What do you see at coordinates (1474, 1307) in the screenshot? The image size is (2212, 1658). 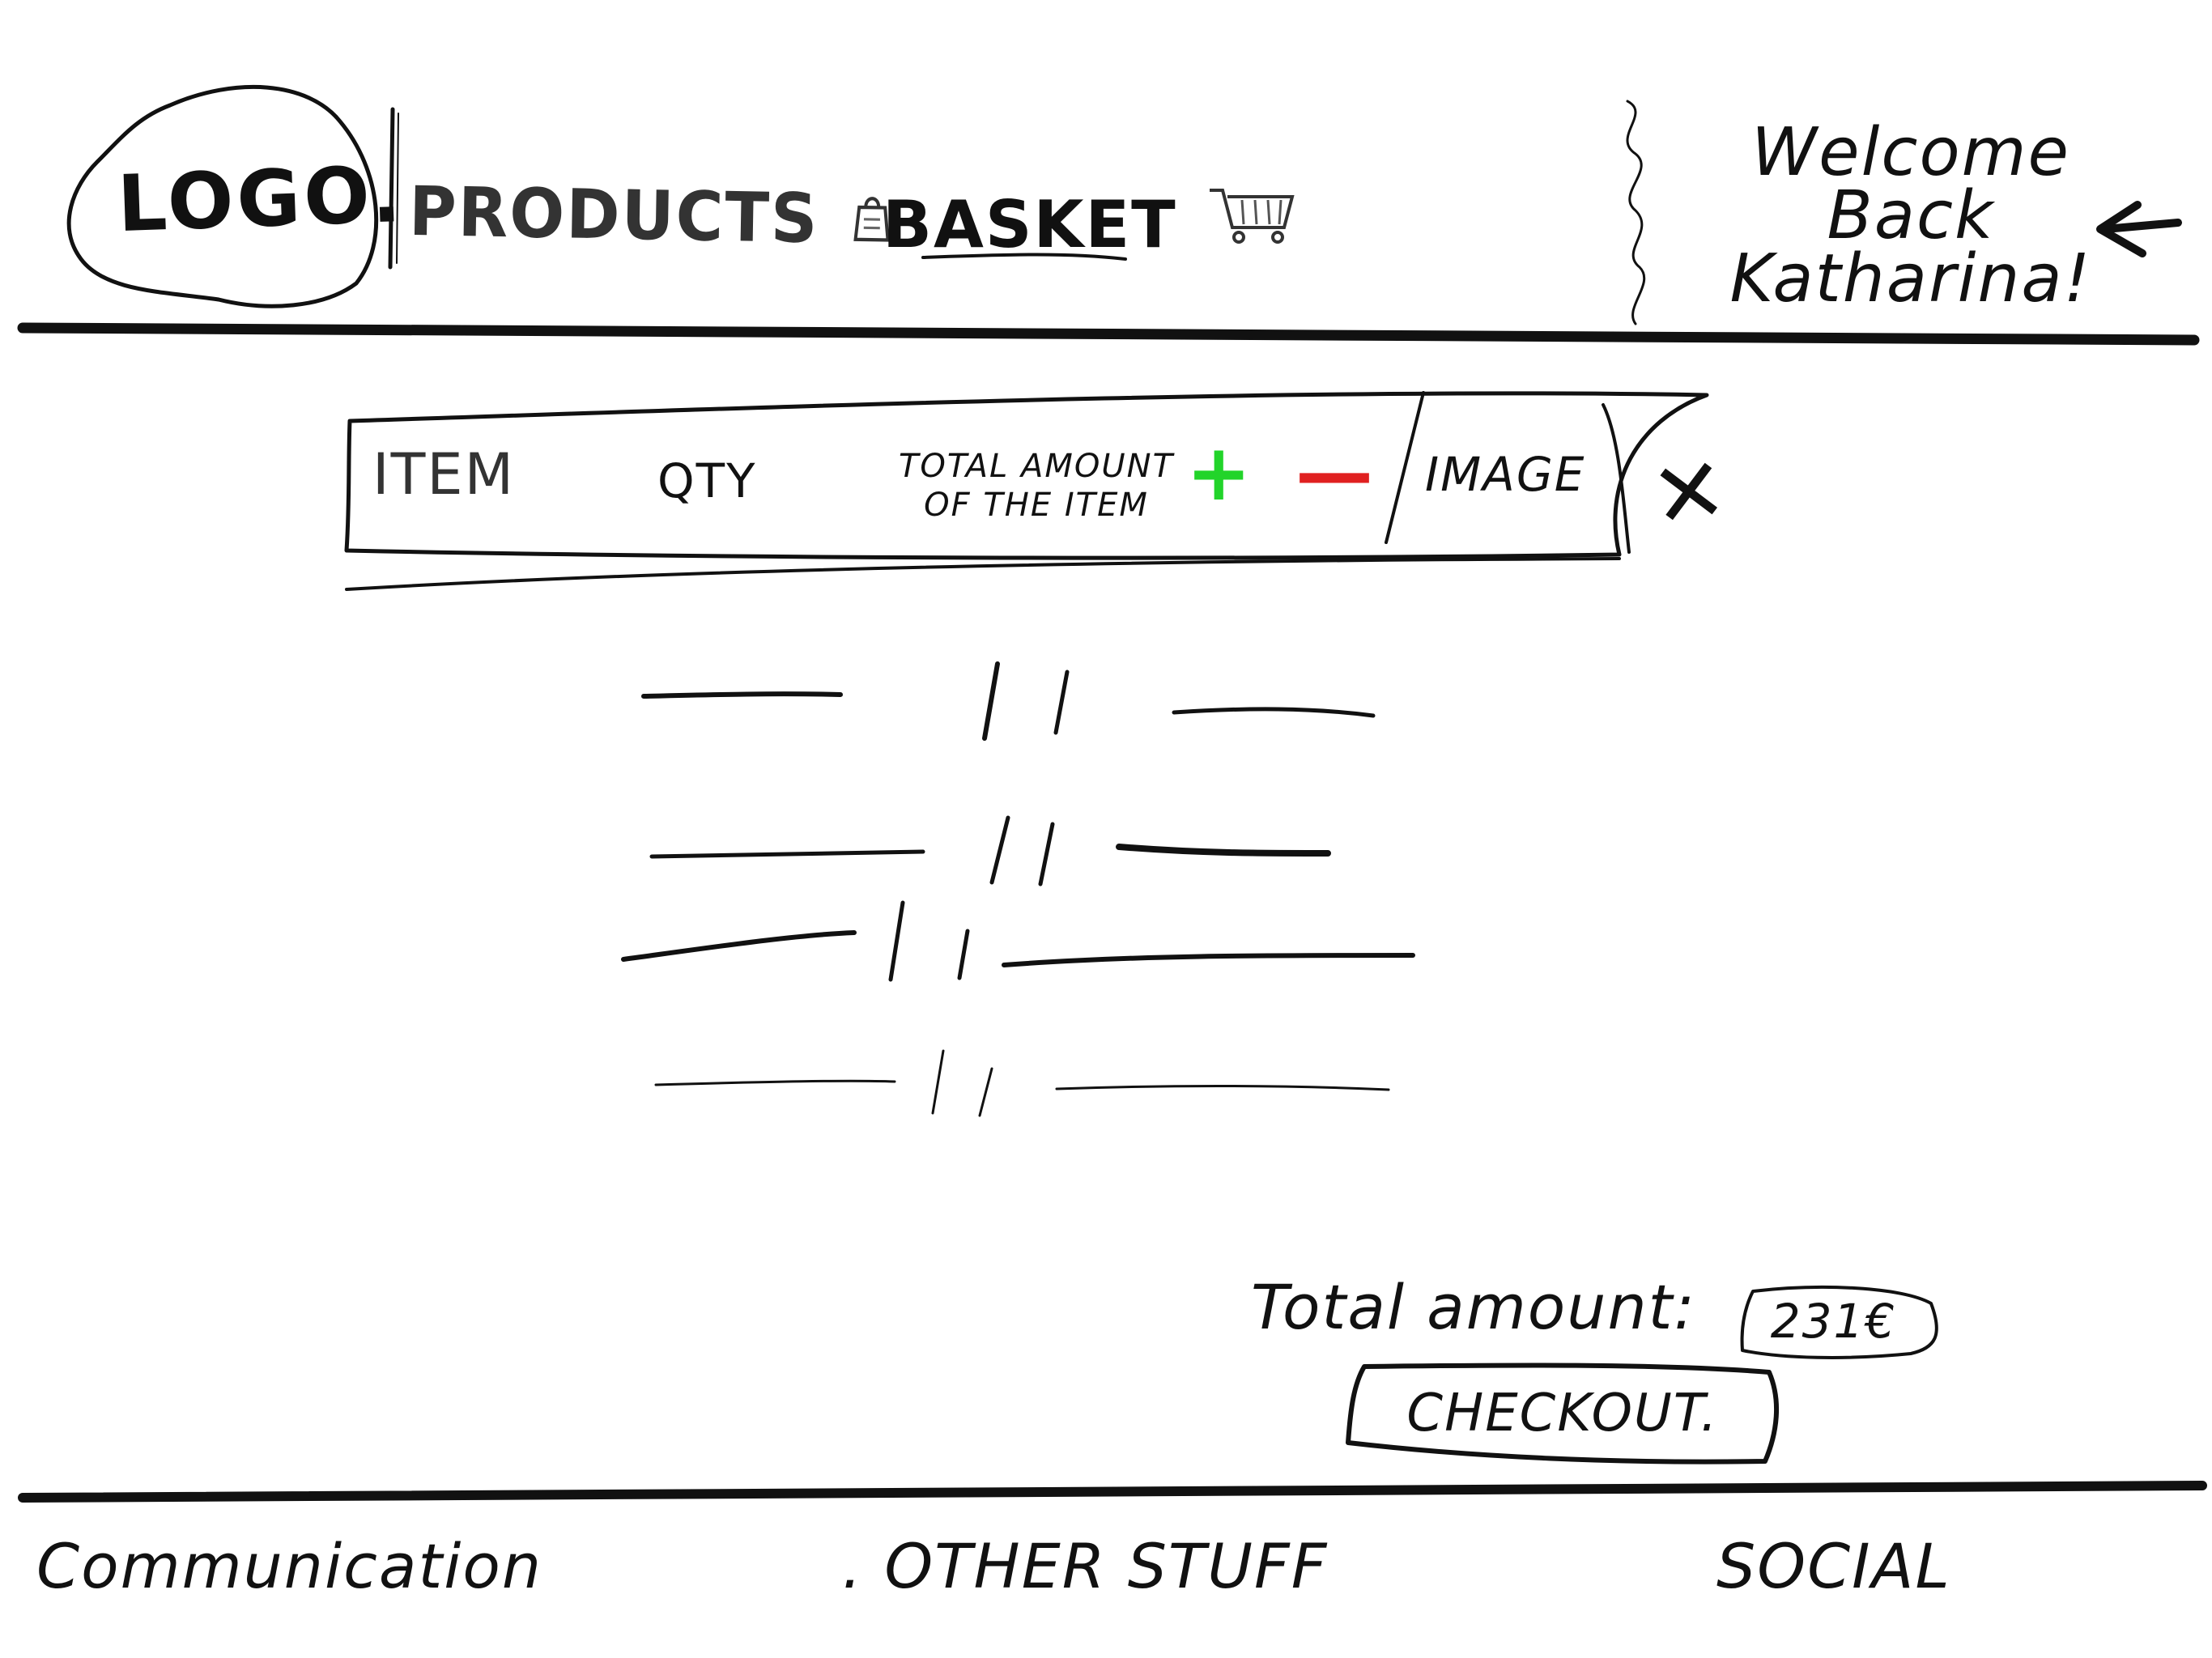 I see `total-amount-label: Total amount:` at bounding box center [1474, 1307].